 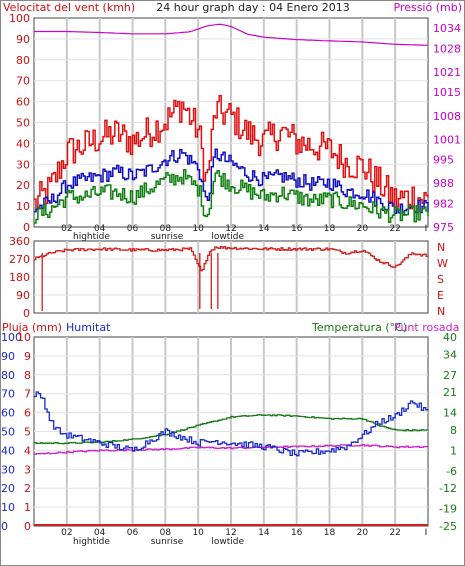 I want to click on direction-letter-s: S, so click(x=440, y=279).